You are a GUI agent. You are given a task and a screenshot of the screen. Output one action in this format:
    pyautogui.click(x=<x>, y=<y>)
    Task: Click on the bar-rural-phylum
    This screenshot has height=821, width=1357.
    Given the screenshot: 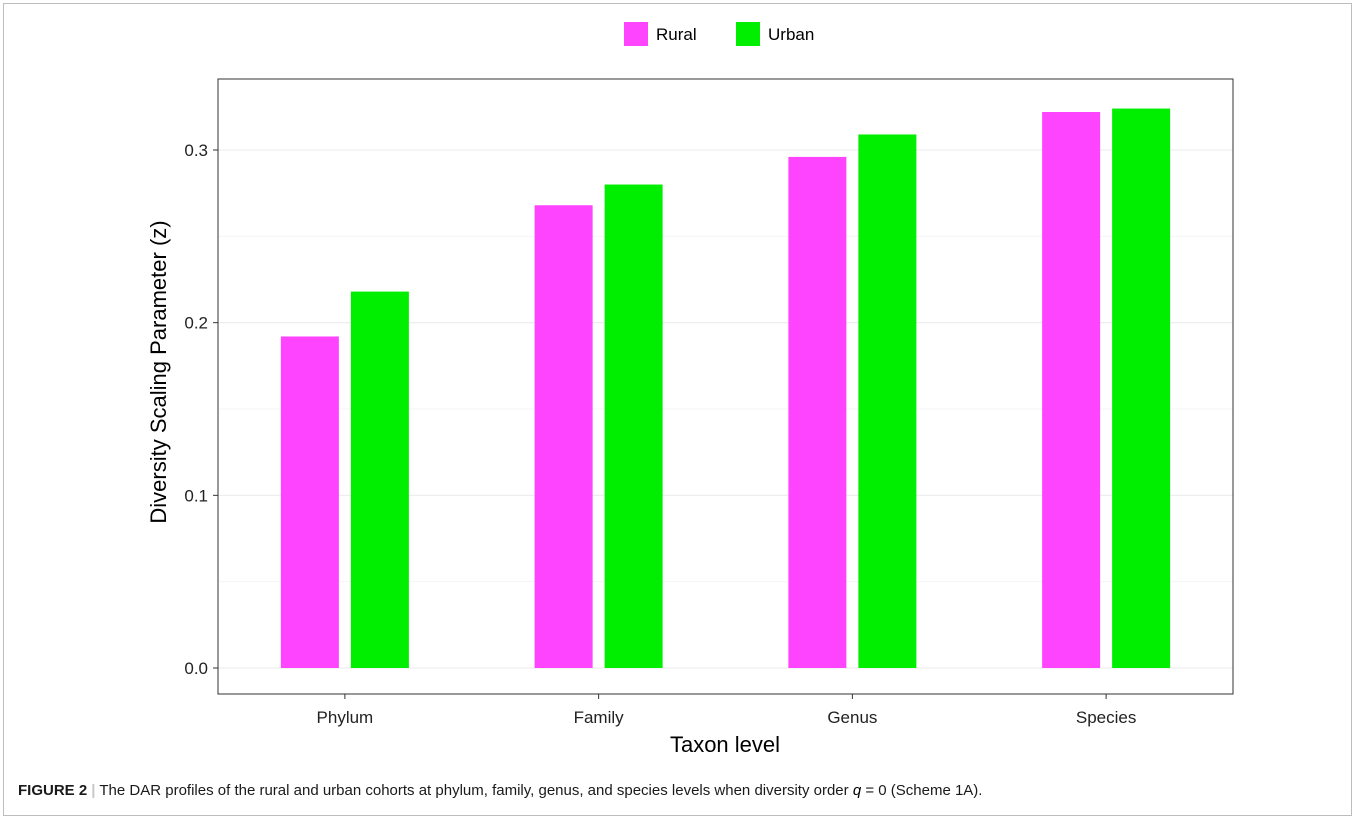 What is the action you would take?
    pyautogui.click(x=309, y=502)
    